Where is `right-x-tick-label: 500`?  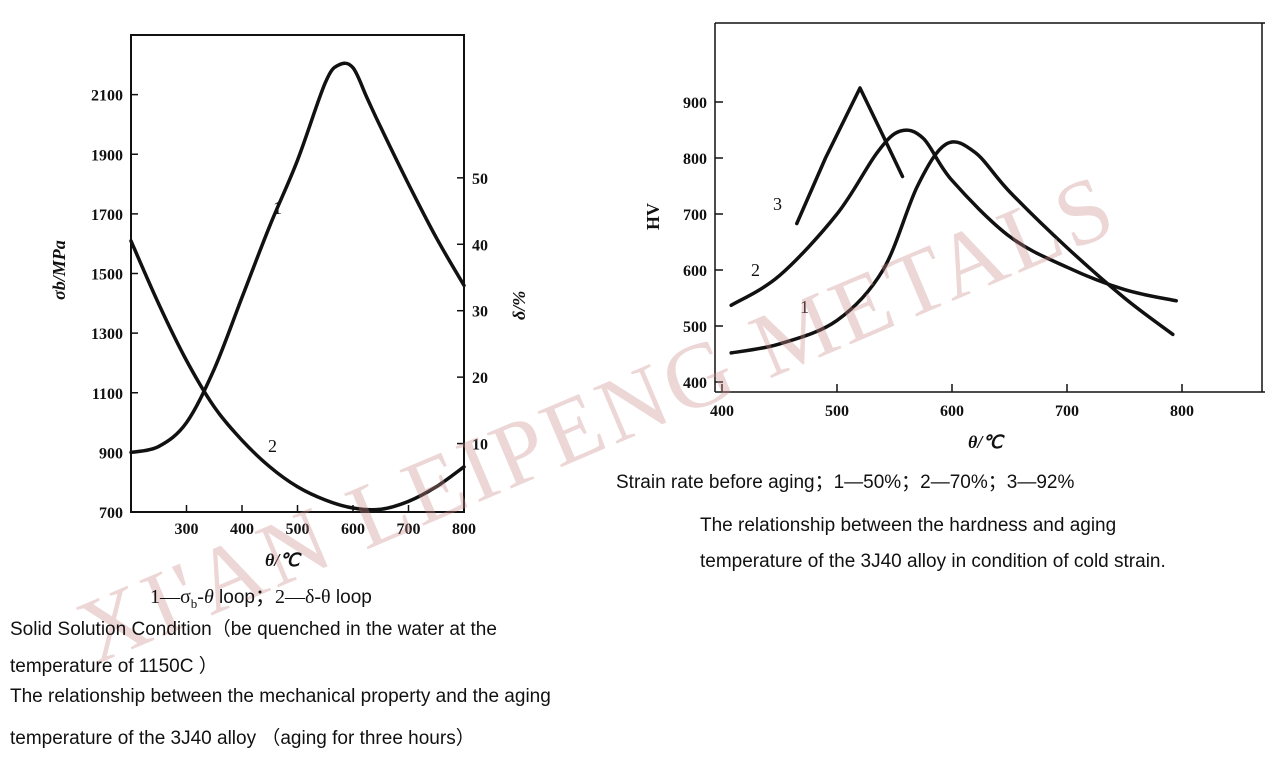
right-x-tick-label: 500 is located at coordinates (837, 411).